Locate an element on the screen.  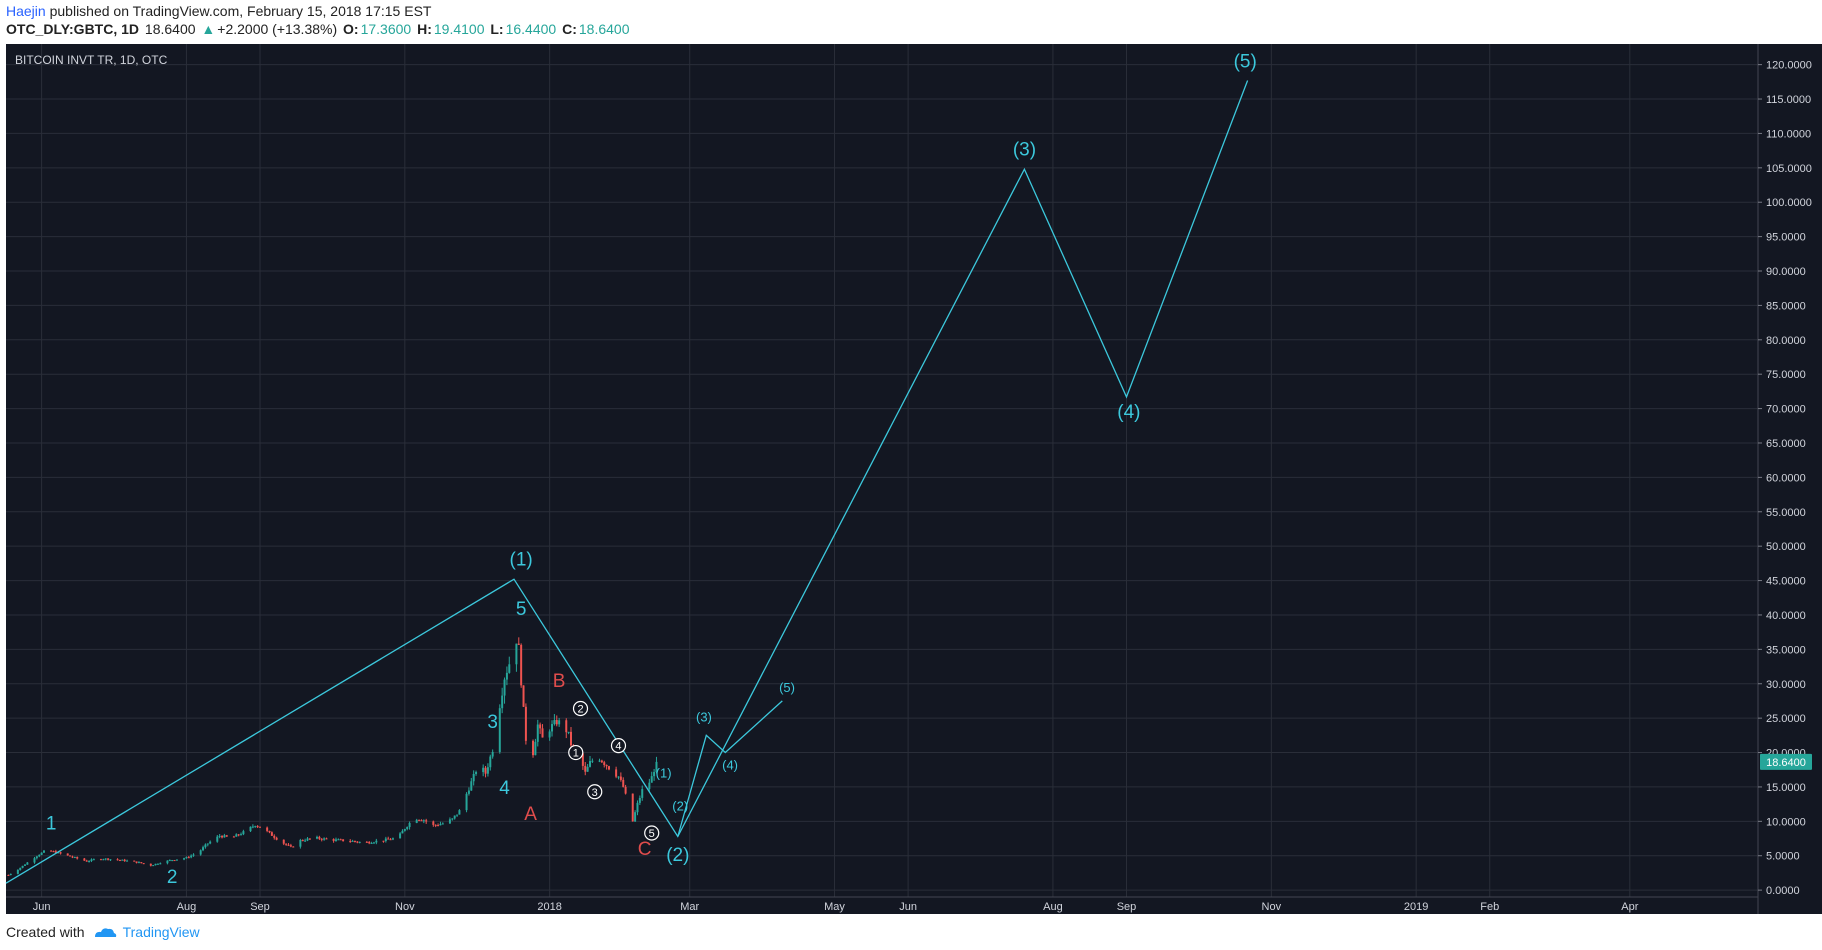
wave-line-sub is located at coordinates (730, 768).